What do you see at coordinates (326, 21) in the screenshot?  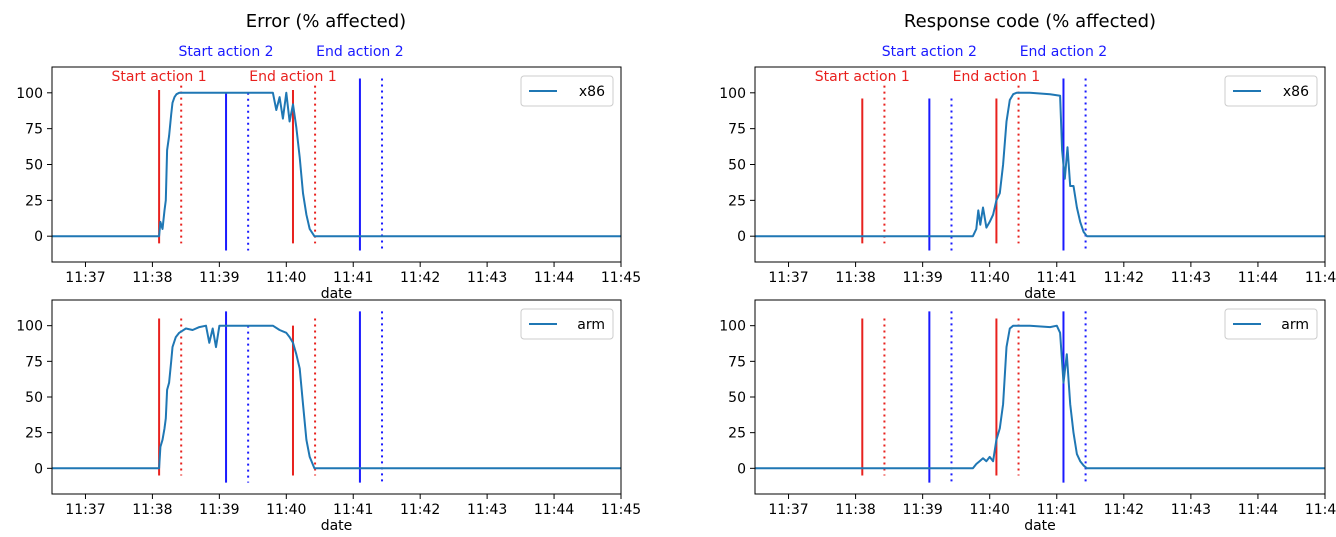 I see `title-error: Error (% affected)` at bounding box center [326, 21].